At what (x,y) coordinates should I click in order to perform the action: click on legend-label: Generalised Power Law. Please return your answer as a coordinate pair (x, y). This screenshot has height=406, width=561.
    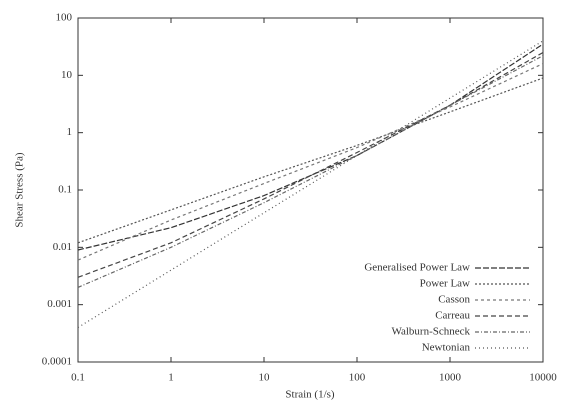
    Looking at the image, I should click on (417, 268).